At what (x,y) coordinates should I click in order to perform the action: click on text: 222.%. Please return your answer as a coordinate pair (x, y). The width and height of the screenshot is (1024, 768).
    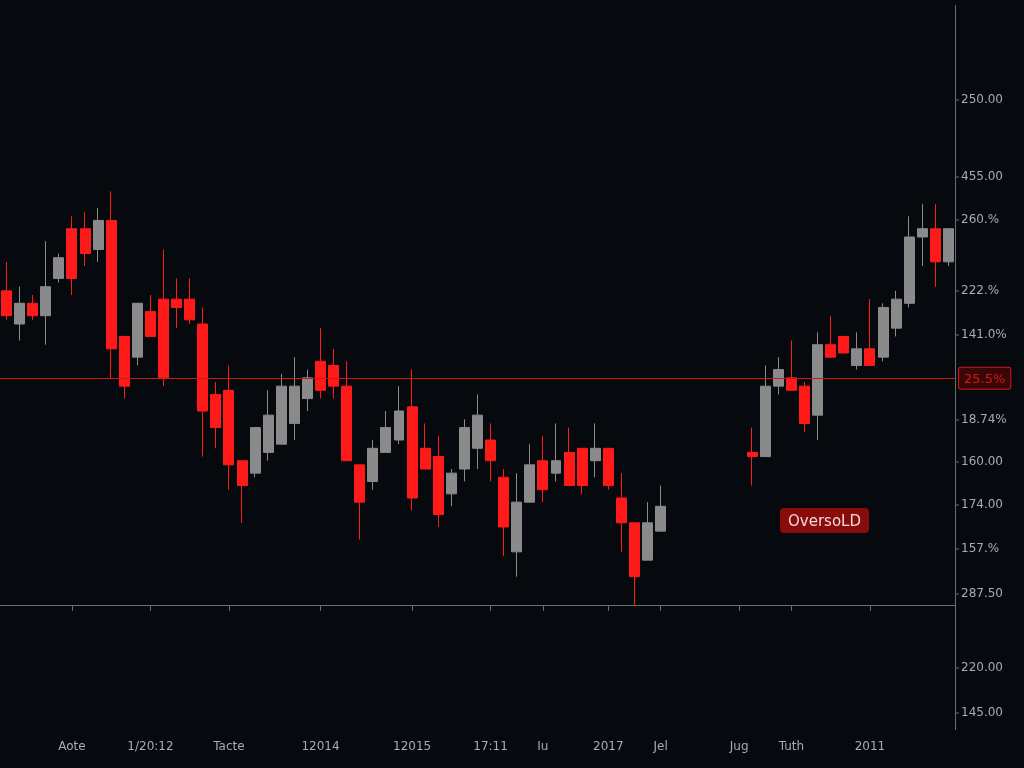
    Looking at the image, I should click on (980, 290).